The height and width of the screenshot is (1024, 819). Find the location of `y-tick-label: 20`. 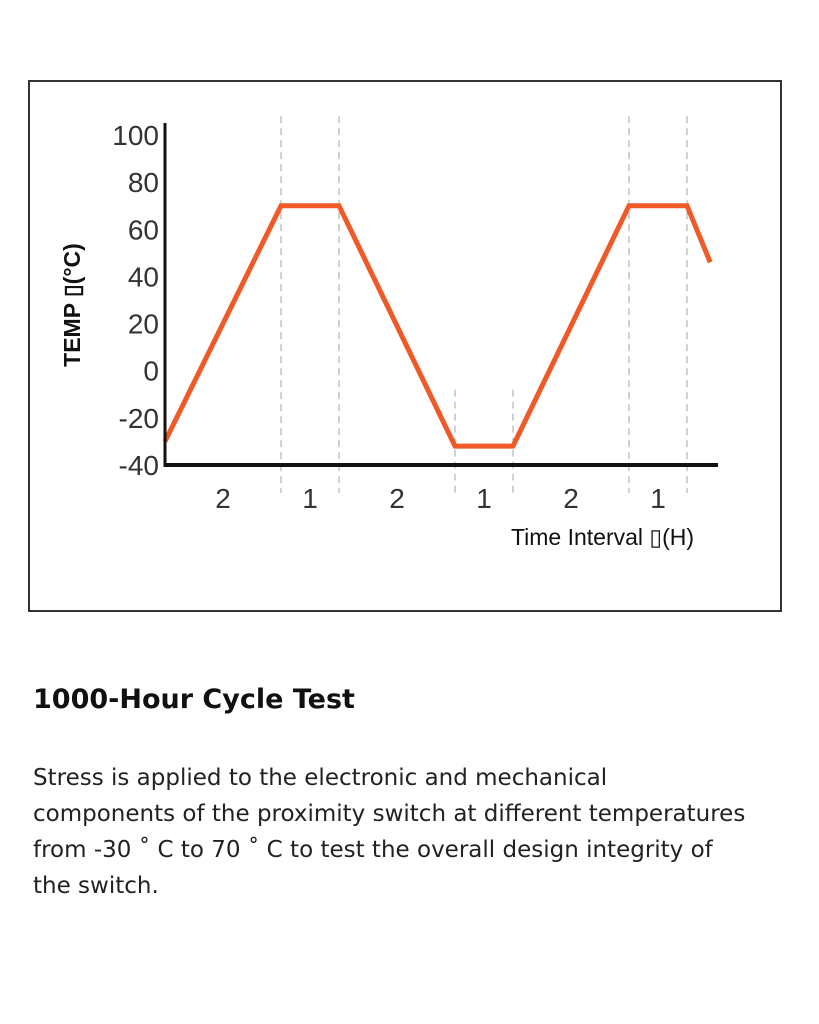

y-tick-label: 20 is located at coordinates (143, 324).